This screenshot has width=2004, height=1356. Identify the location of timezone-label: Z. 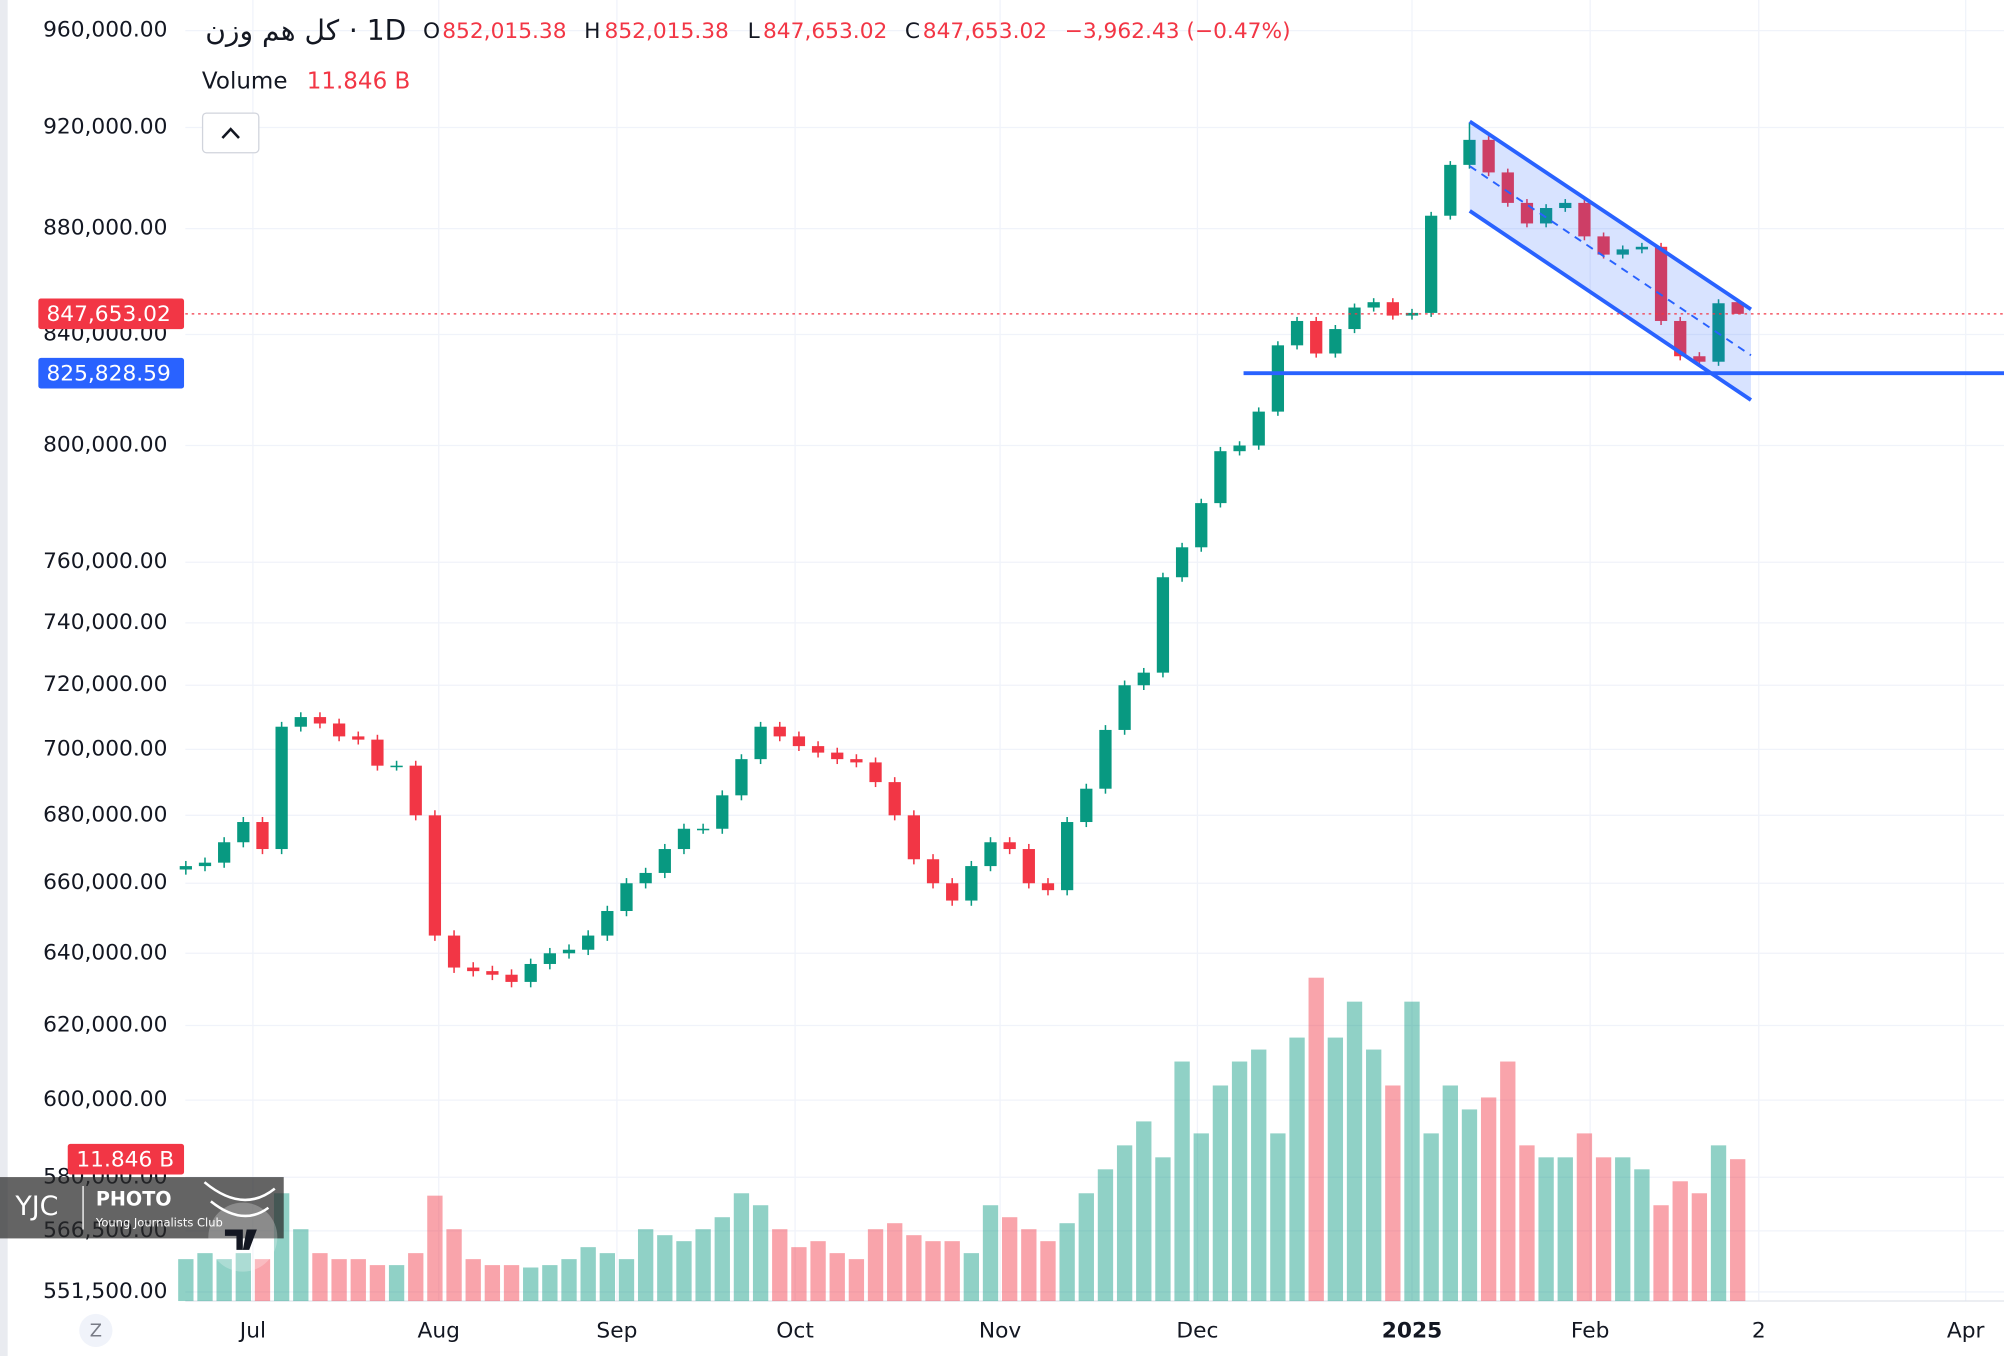
(96, 1331).